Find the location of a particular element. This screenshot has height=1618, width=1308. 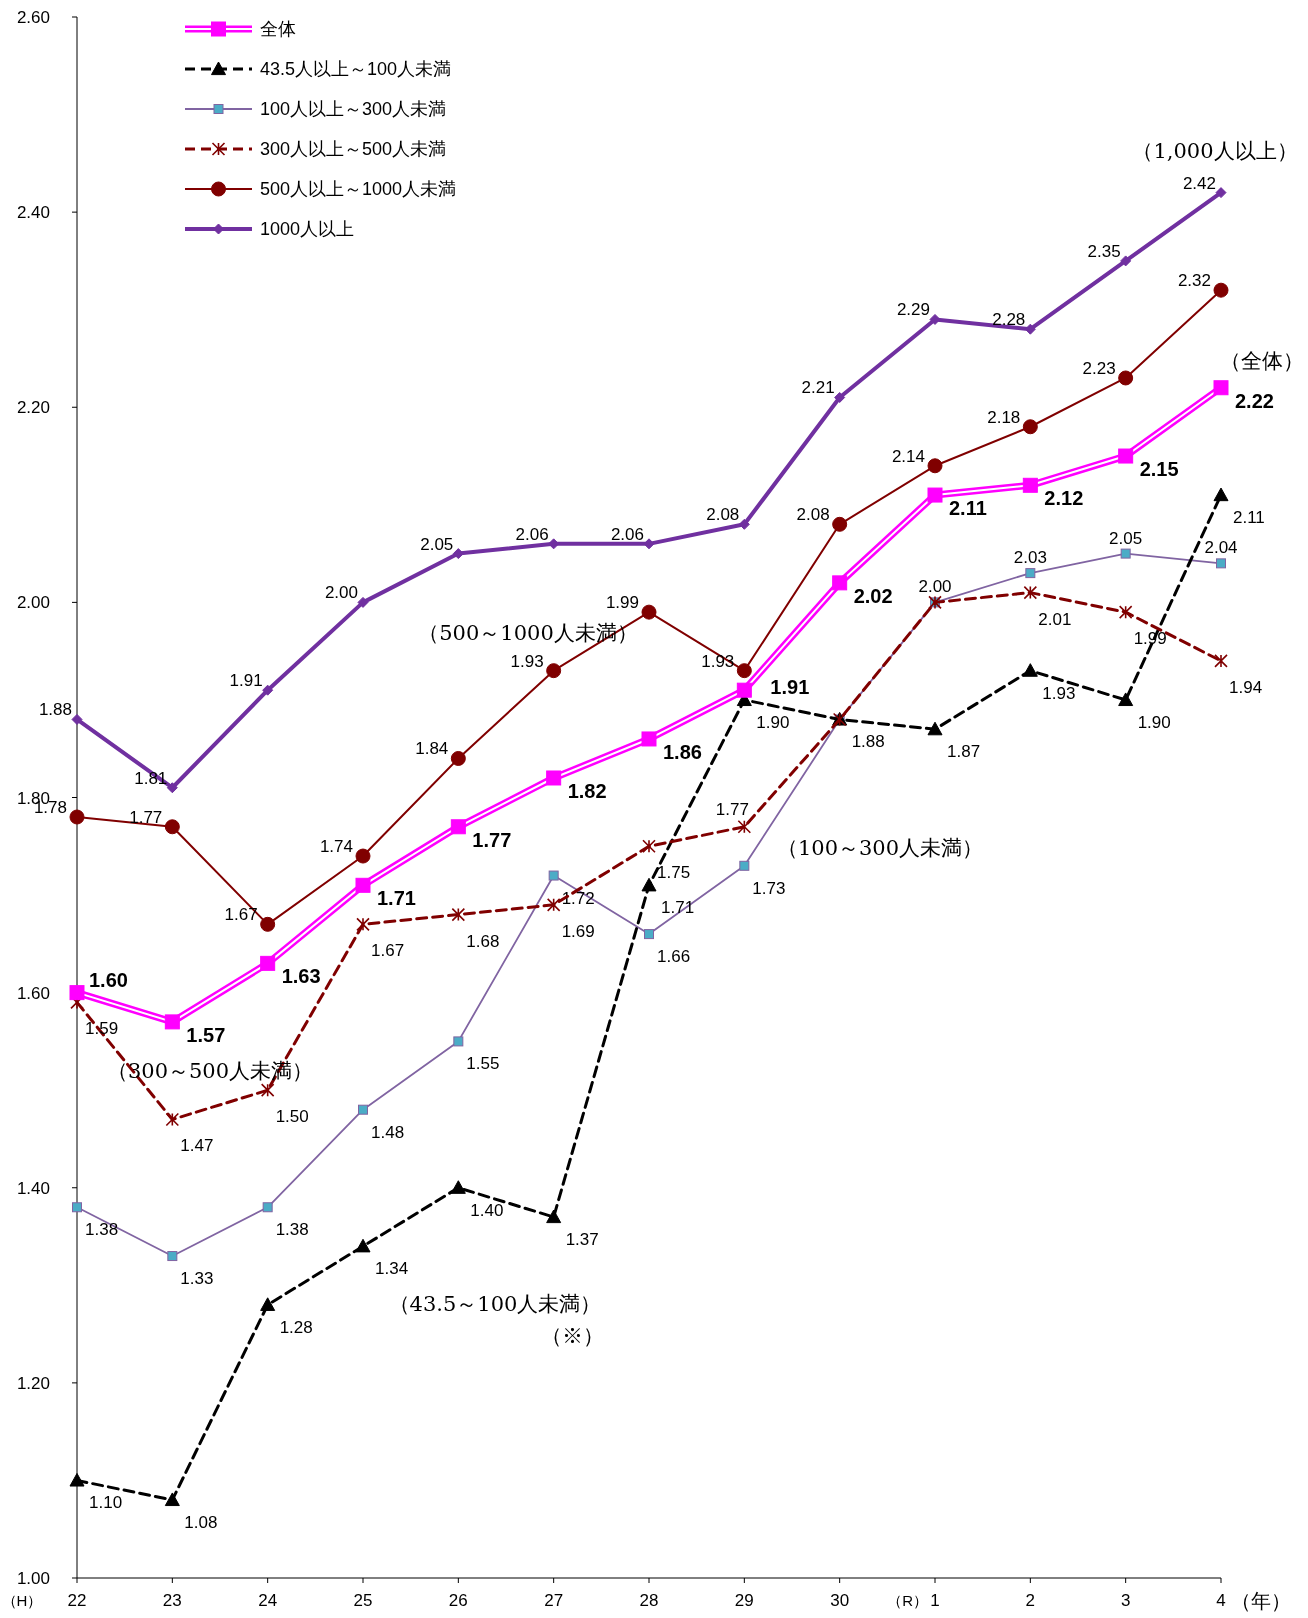

data-label: 1.40 is located at coordinates (487, 1210).